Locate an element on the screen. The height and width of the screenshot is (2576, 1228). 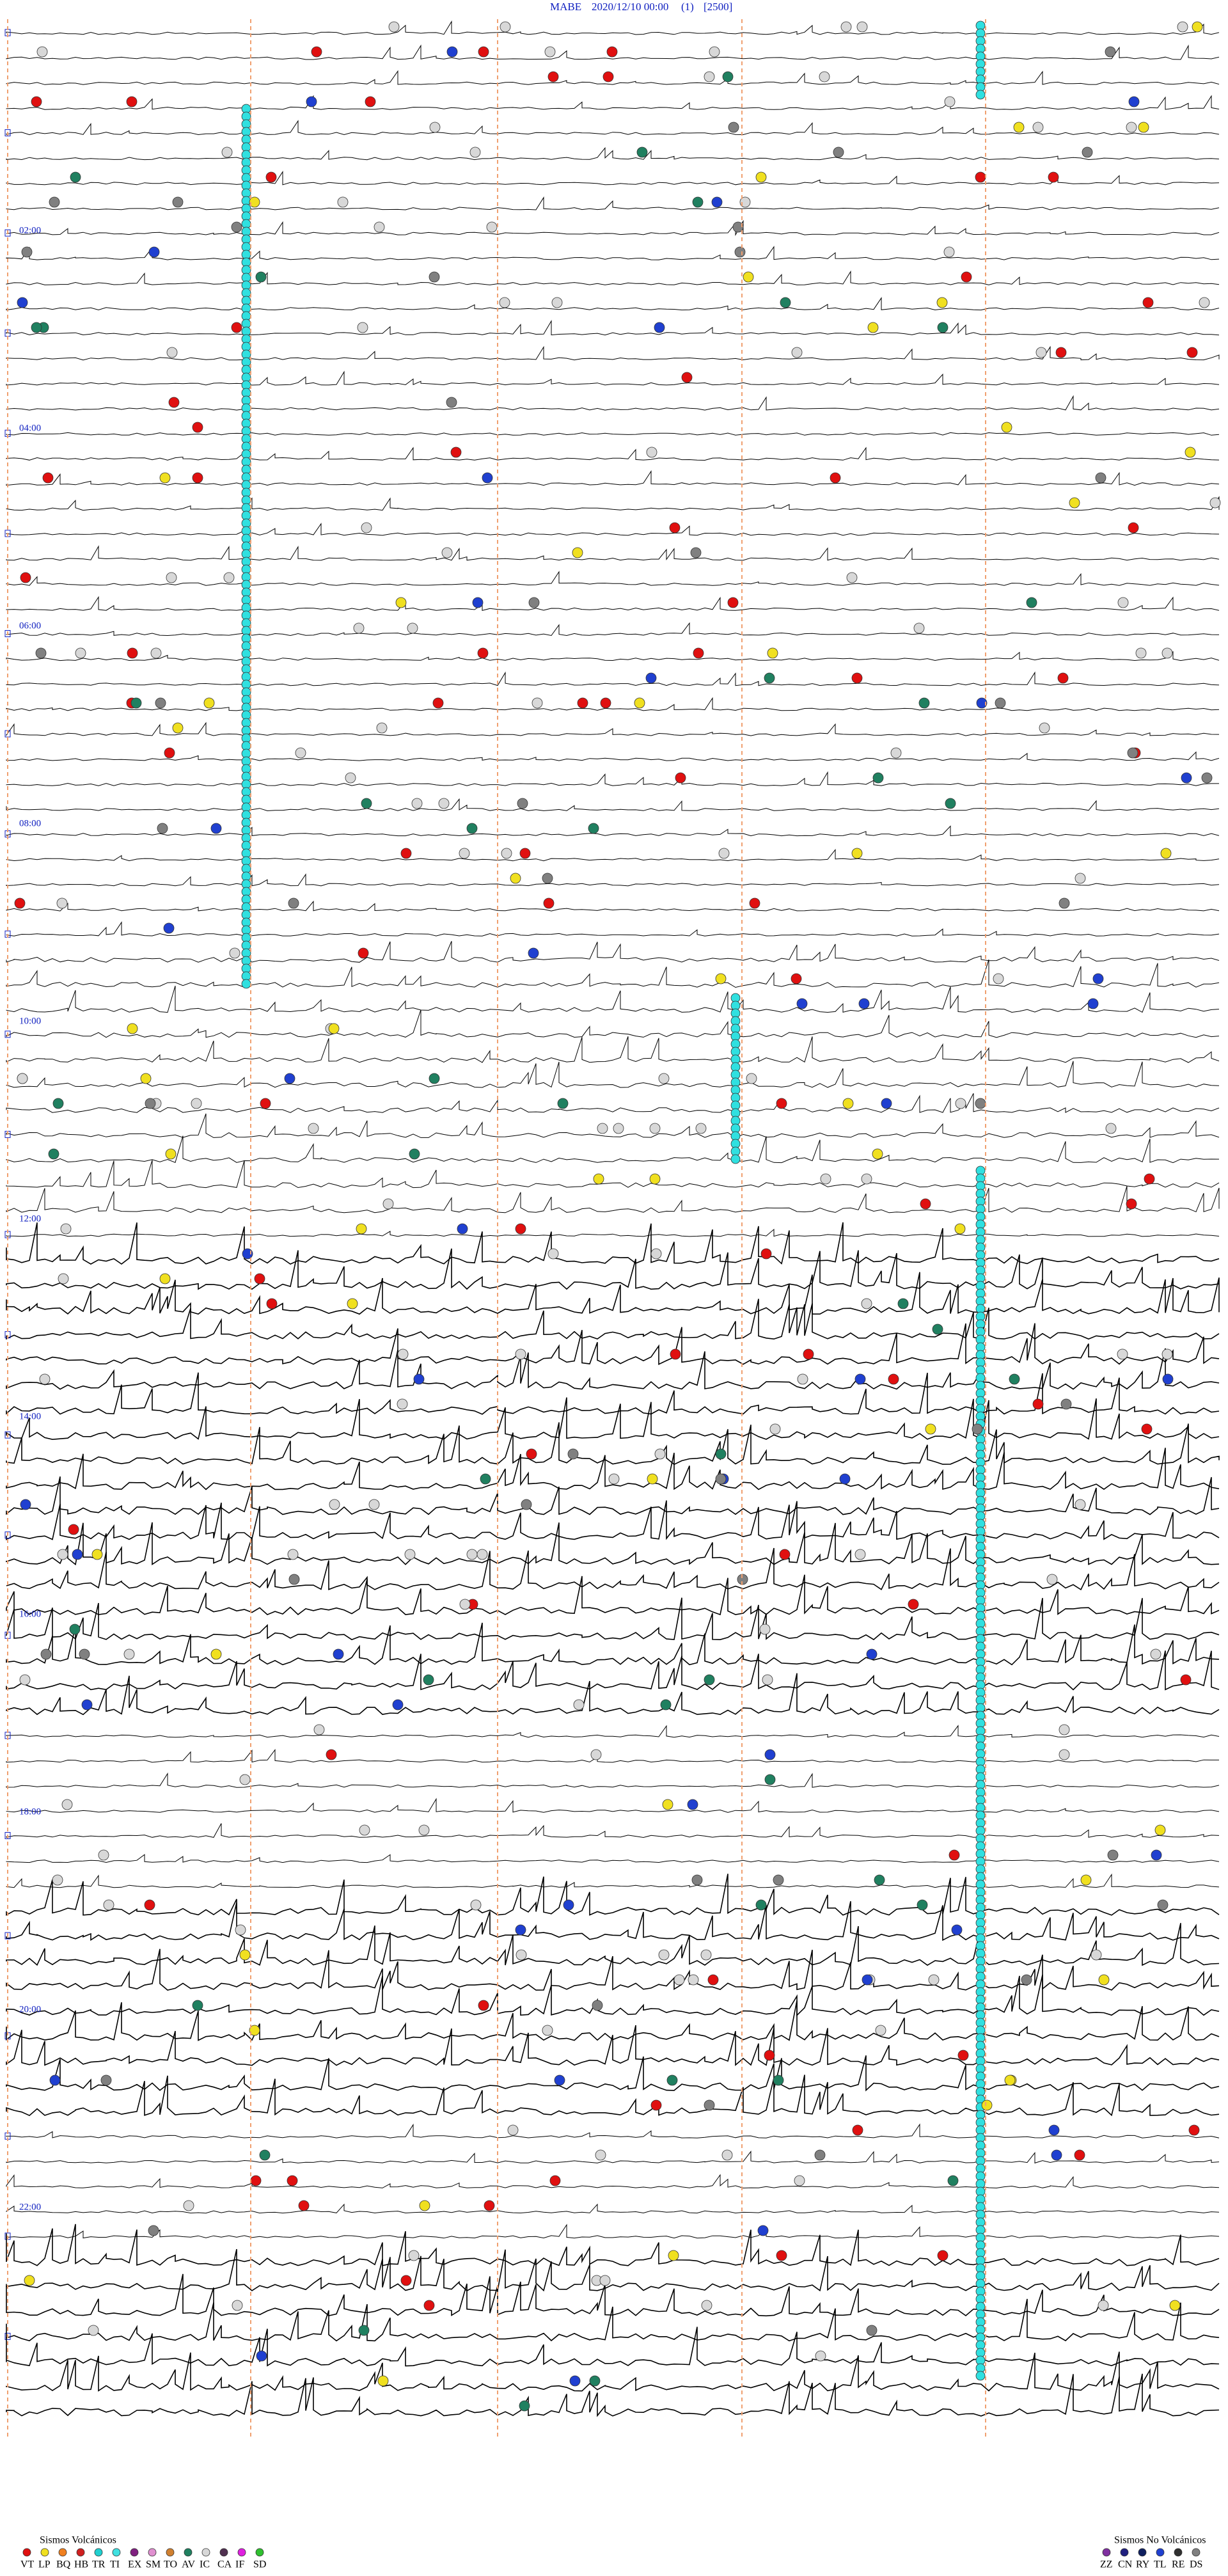
time-label: 04:00 is located at coordinates (30, 428).